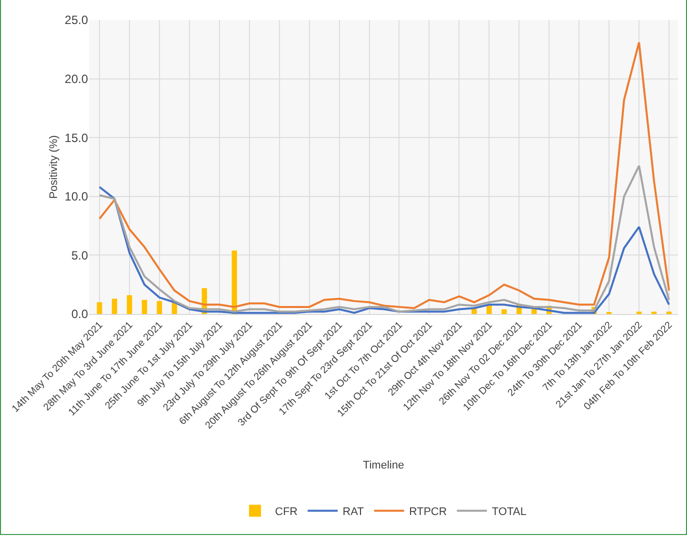 The image size is (687, 536). I want to click on y-tick-label: 25.0, so click(76, 20).